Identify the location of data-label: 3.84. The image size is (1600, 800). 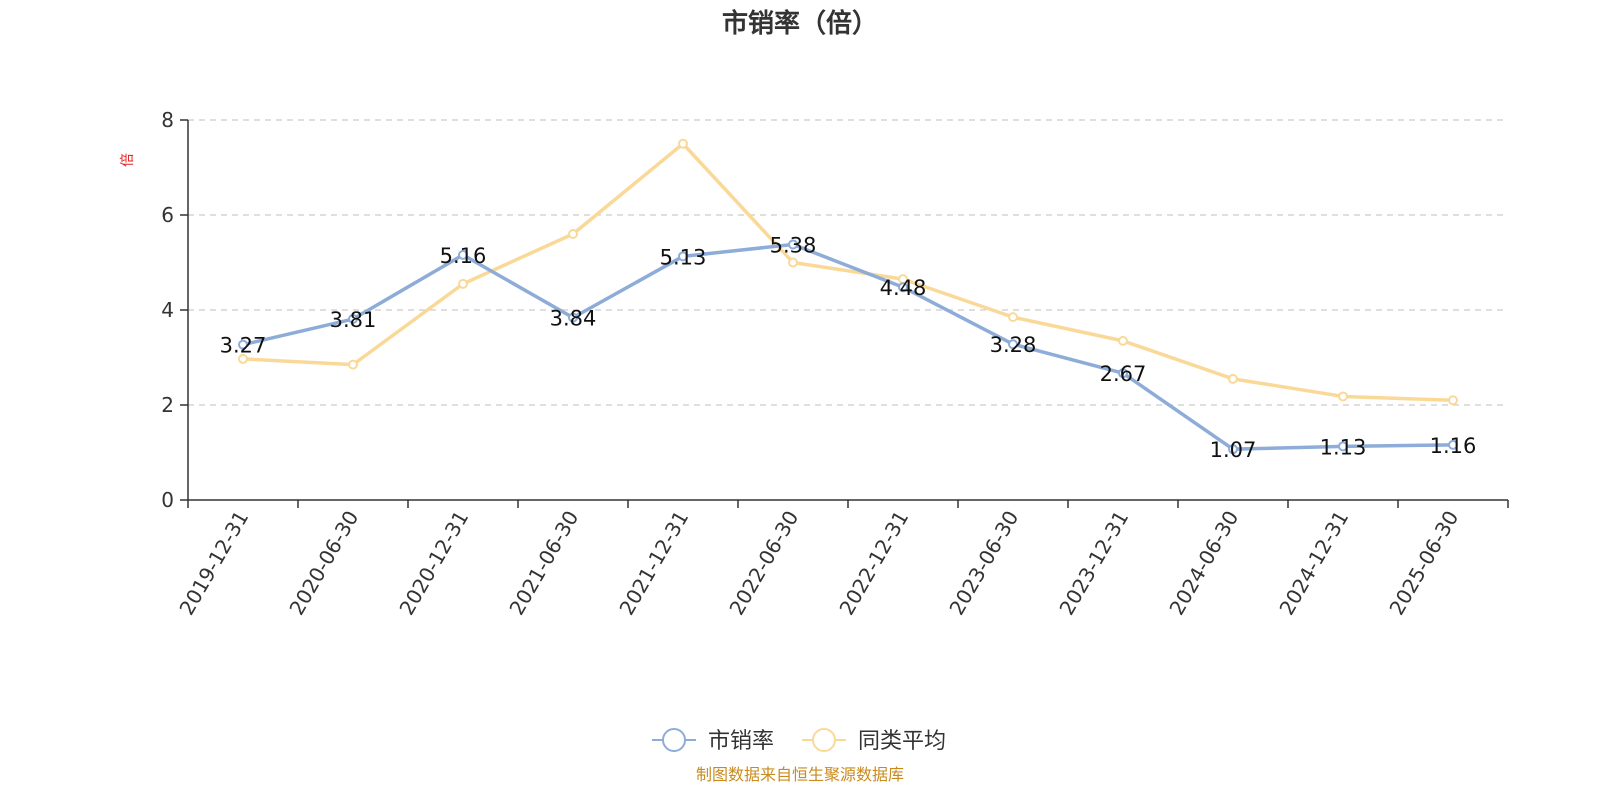
(573, 319).